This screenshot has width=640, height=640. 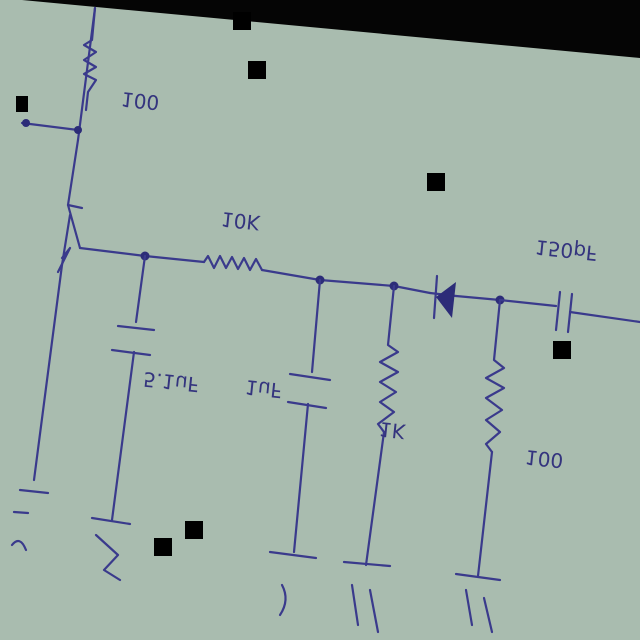 I want to click on label-r-series: 10K, so click(x=241, y=221).